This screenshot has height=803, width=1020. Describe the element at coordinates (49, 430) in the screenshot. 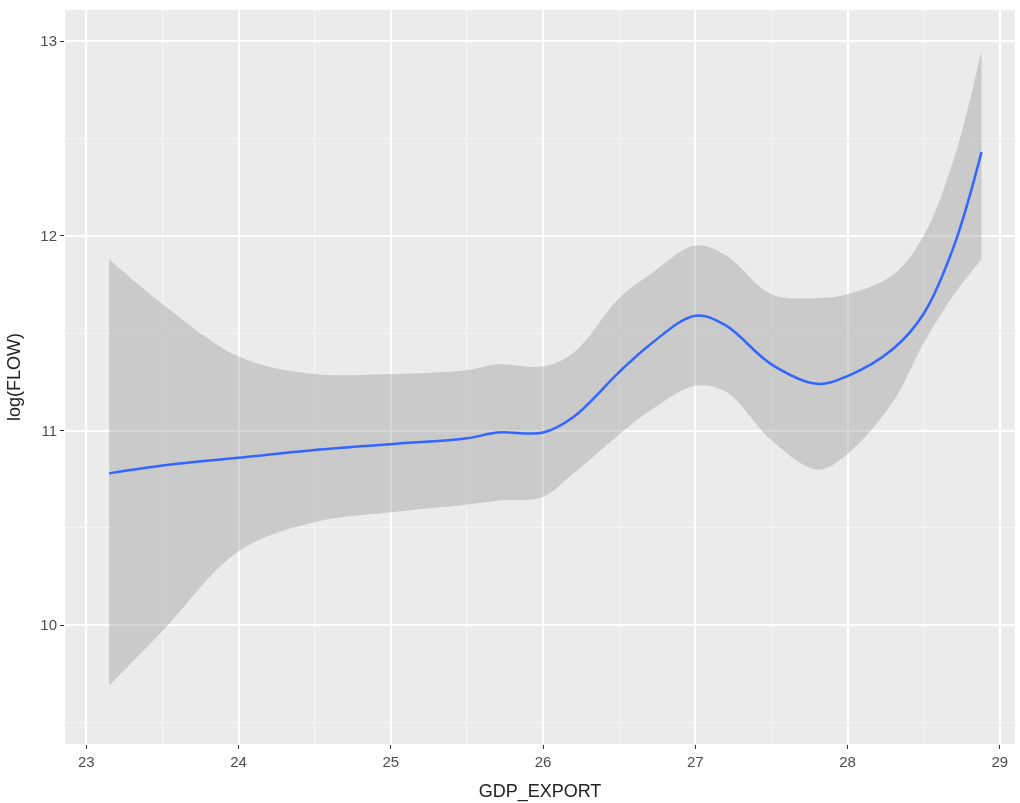

I see `y-tick-label: 11` at that location.